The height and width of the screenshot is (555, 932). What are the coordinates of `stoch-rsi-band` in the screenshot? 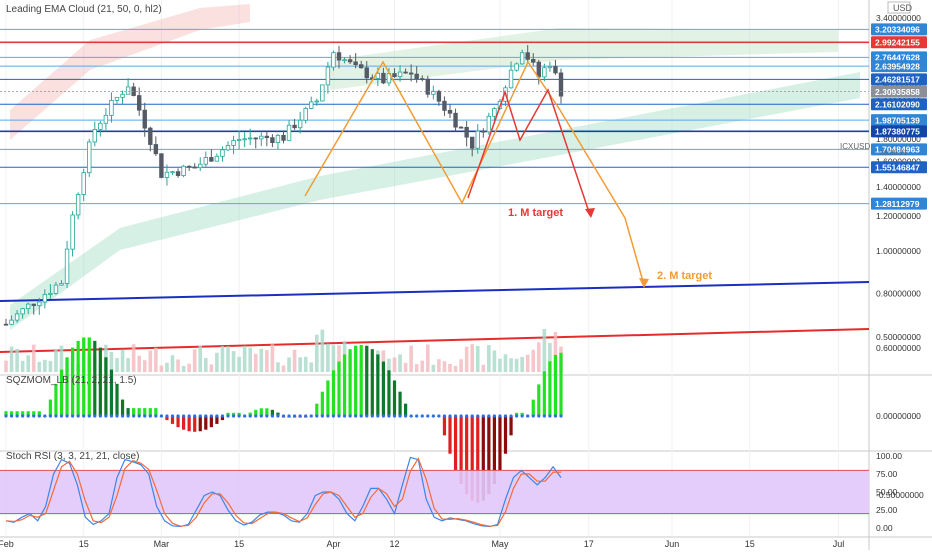 It's located at (434, 492).